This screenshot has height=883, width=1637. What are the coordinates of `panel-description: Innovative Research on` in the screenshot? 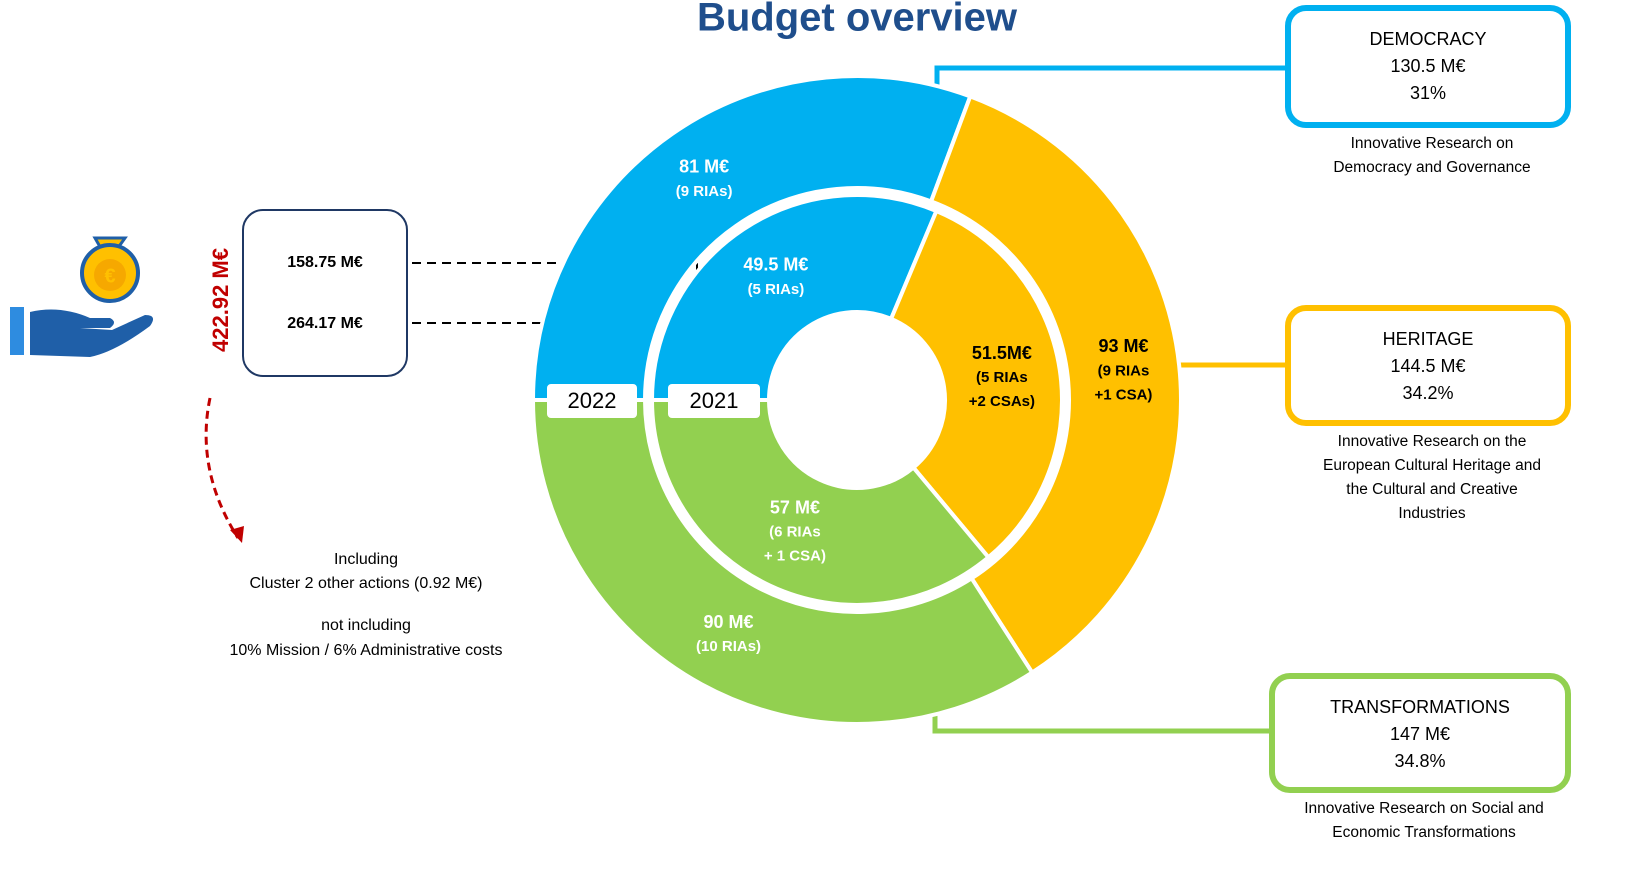 It's located at (1432, 143).